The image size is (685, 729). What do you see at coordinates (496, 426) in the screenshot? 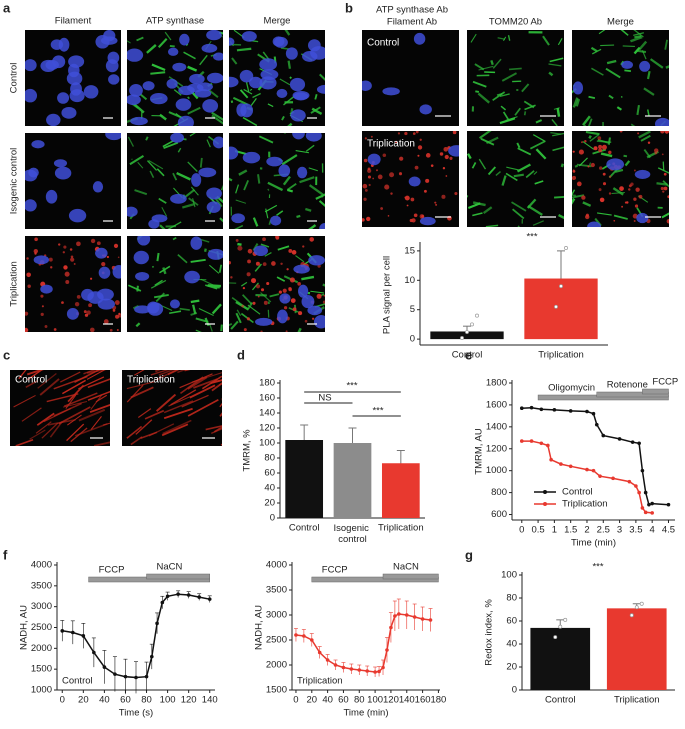
I see `y-tick-label: 1400` at bounding box center [496, 426].